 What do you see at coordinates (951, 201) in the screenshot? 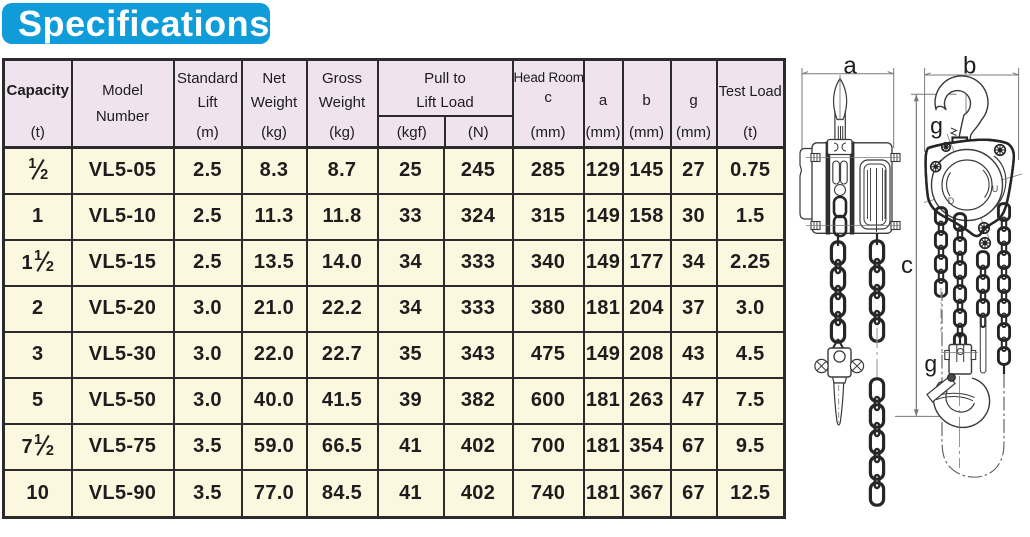
I see `svg-text: D` at bounding box center [951, 201].